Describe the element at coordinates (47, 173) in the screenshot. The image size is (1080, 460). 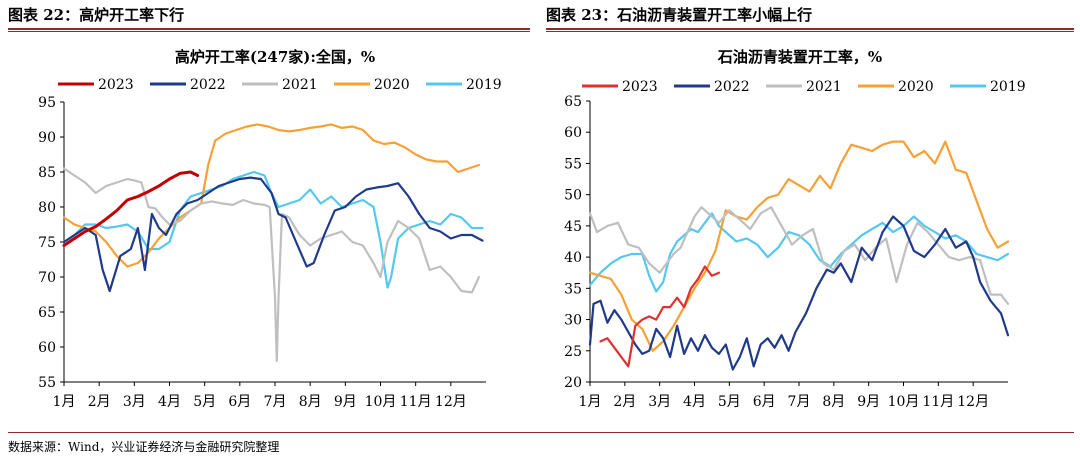
I see `y-tick-label: 85` at that location.